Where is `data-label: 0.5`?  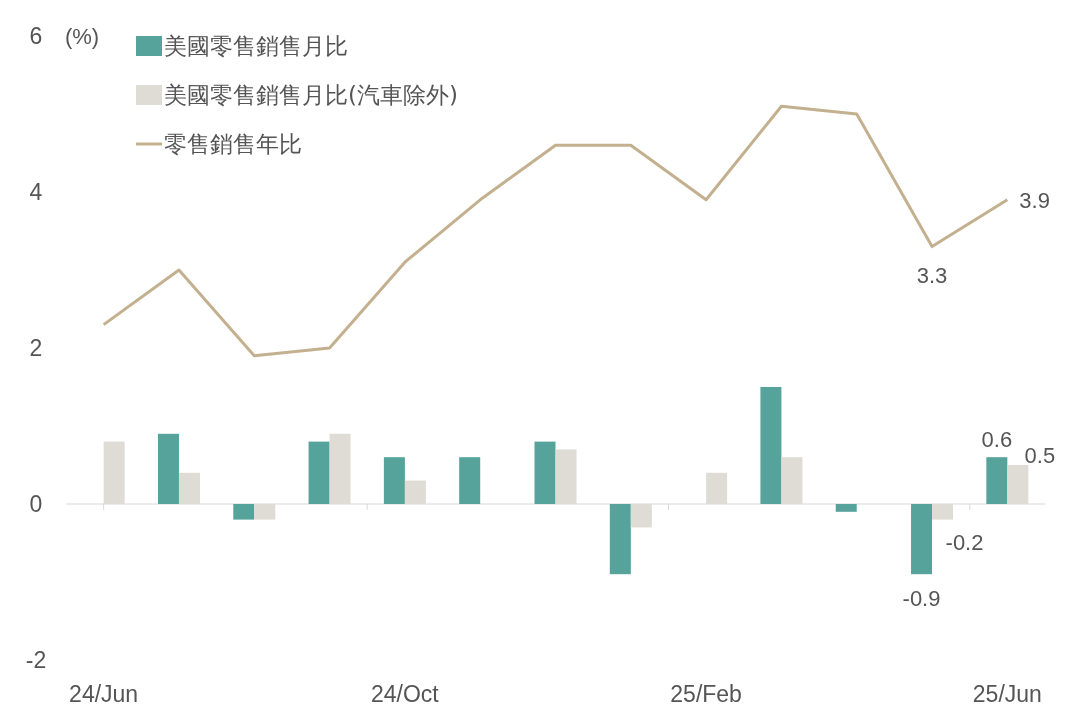
data-label: 0.5 is located at coordinates (1040, 455).